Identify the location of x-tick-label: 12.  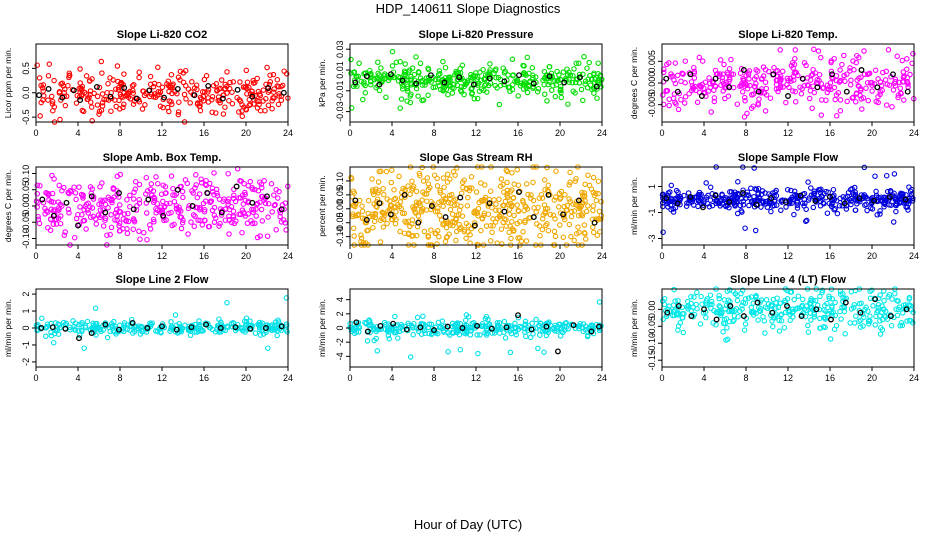
(788, 133).